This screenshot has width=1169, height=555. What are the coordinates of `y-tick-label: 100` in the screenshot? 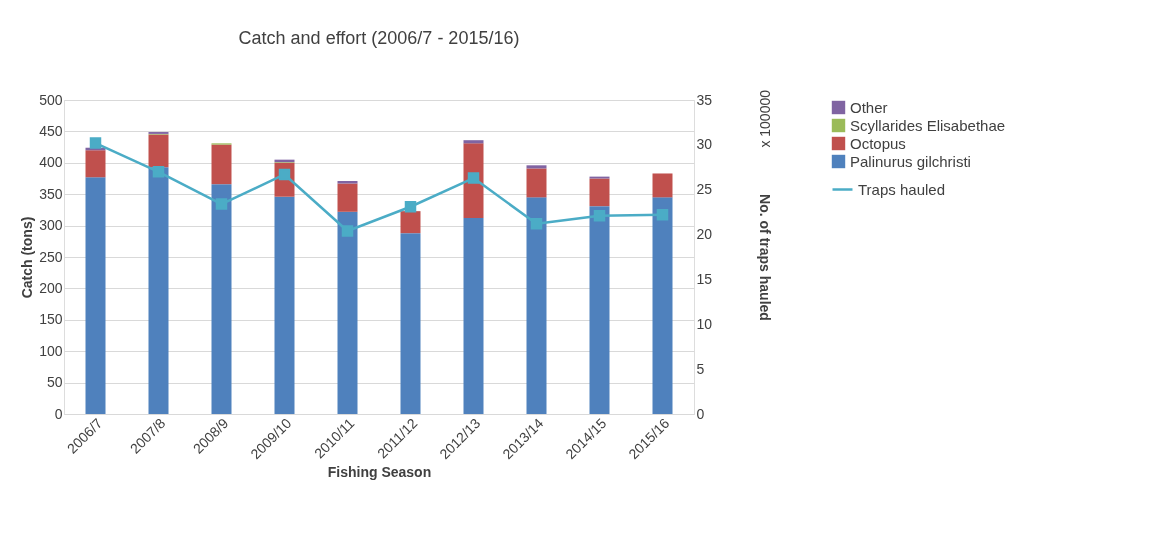 It's located at (51, 350).